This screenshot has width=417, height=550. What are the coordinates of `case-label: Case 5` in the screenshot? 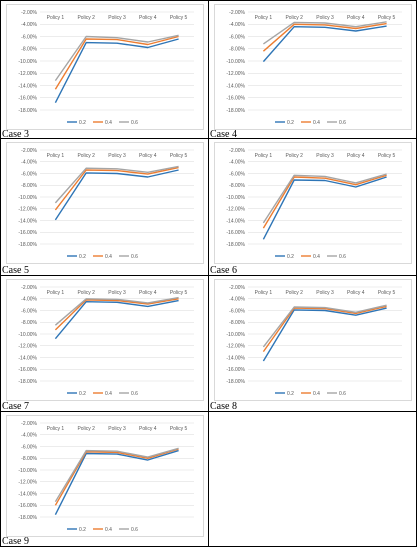 It's located at (15, 270).